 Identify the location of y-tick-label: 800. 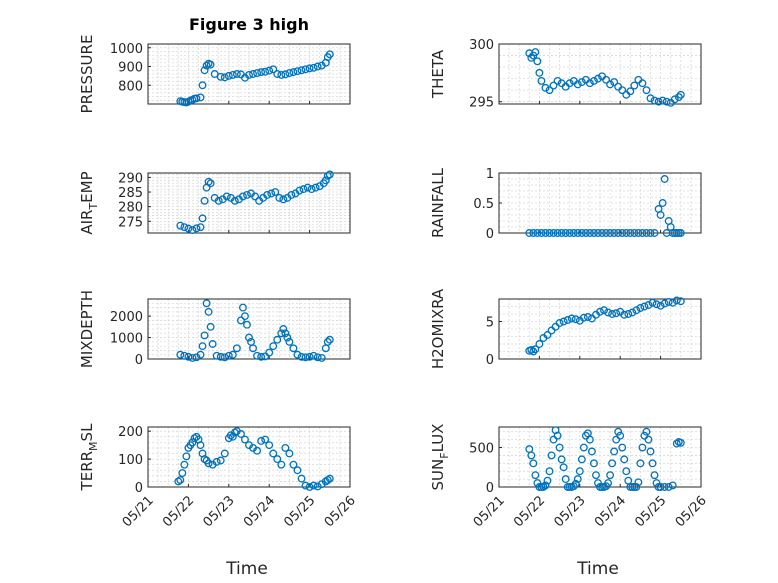
(130, 86).